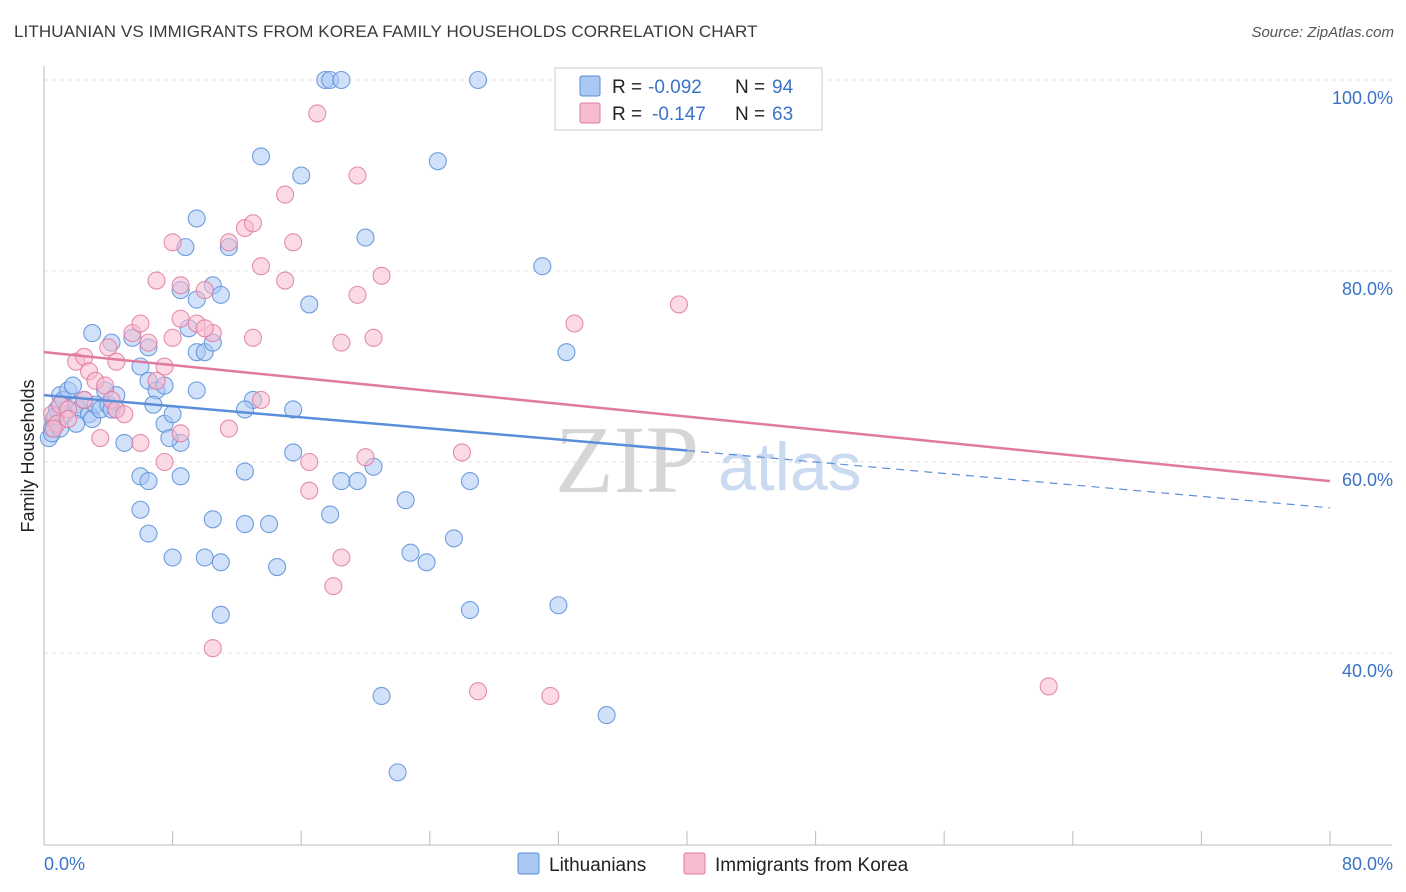 The width and height of the screenshot is (1406, 892). What do you see at coordinates (590, 113) in the screenshot?
I see `legend-swatch-korea` at bounding box center [590, 113].